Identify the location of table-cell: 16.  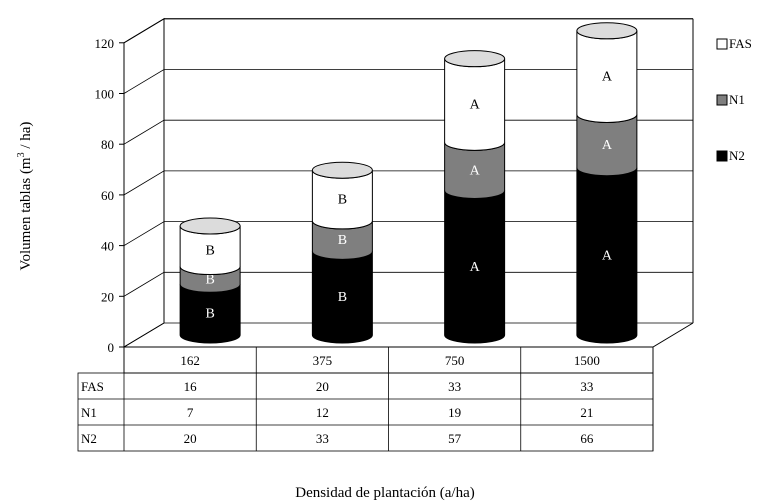
(191, 386).